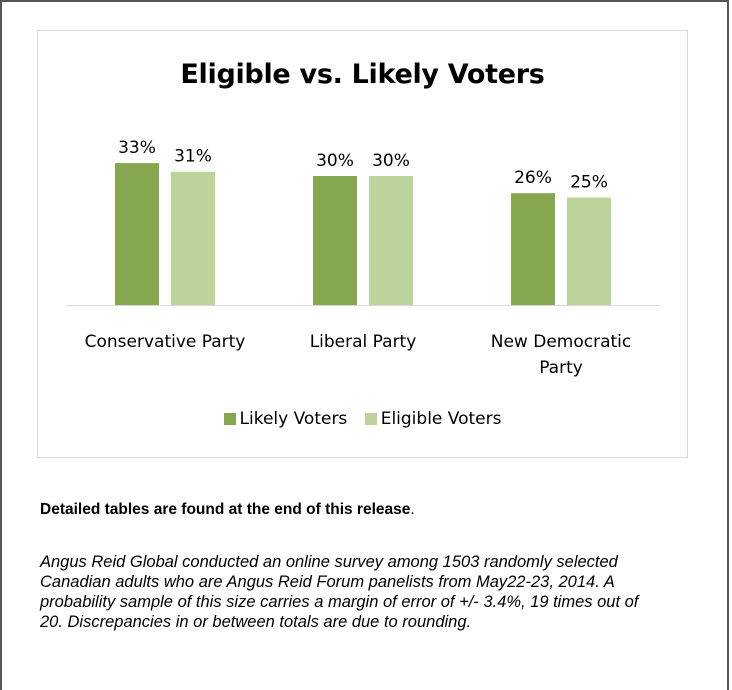  Describe the element at coordinates (335, 161) in the screenshot. I see `data-label-likely-1: 30%` at that location.